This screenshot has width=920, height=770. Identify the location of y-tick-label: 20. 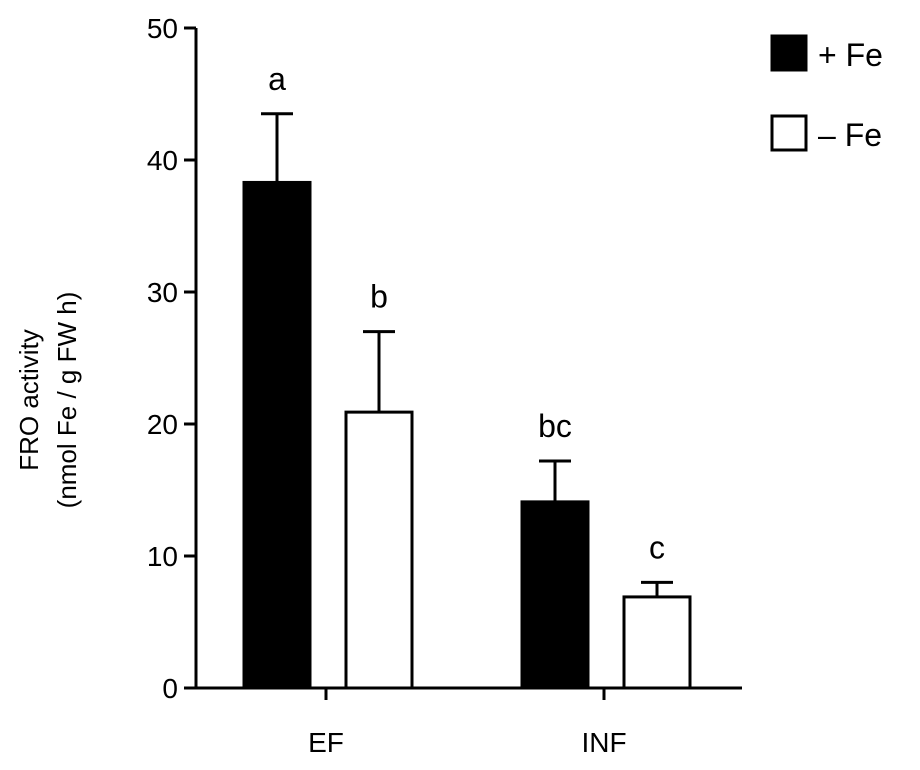
(162, 424).